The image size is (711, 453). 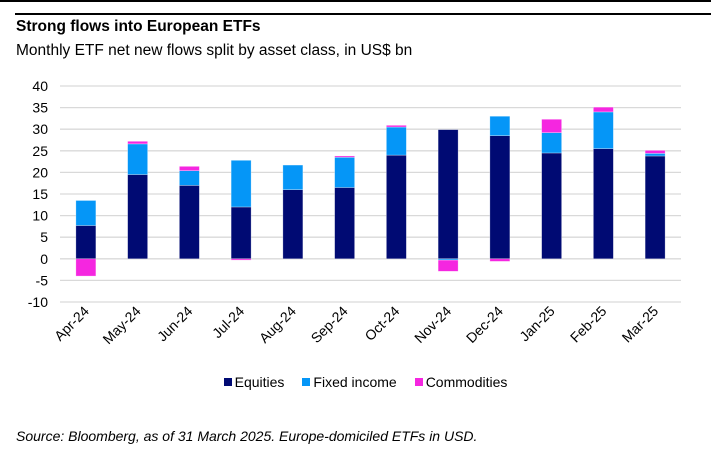 I want to click on frame-top-border, so click(x=355, y=1).